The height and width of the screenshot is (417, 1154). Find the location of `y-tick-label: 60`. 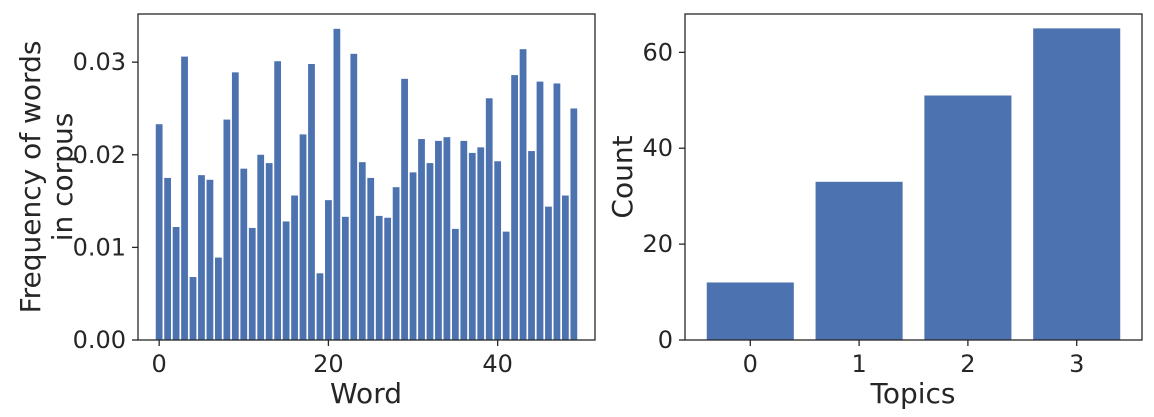

y-tick-label: 60 is located at coordinates (657, 52).